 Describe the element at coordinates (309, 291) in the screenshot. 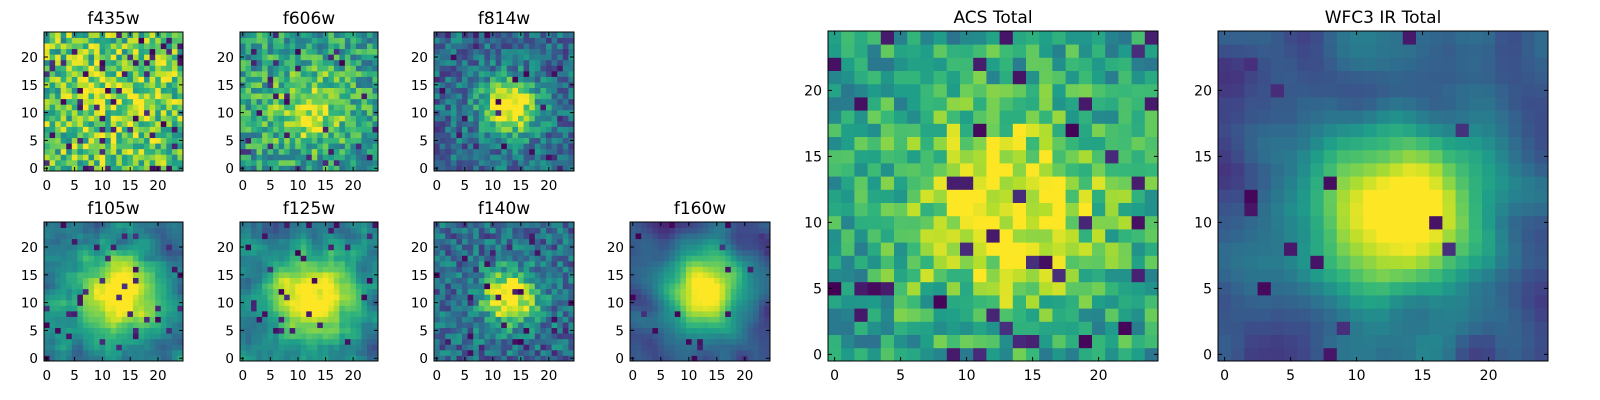

I see `axes-frame` at that location.